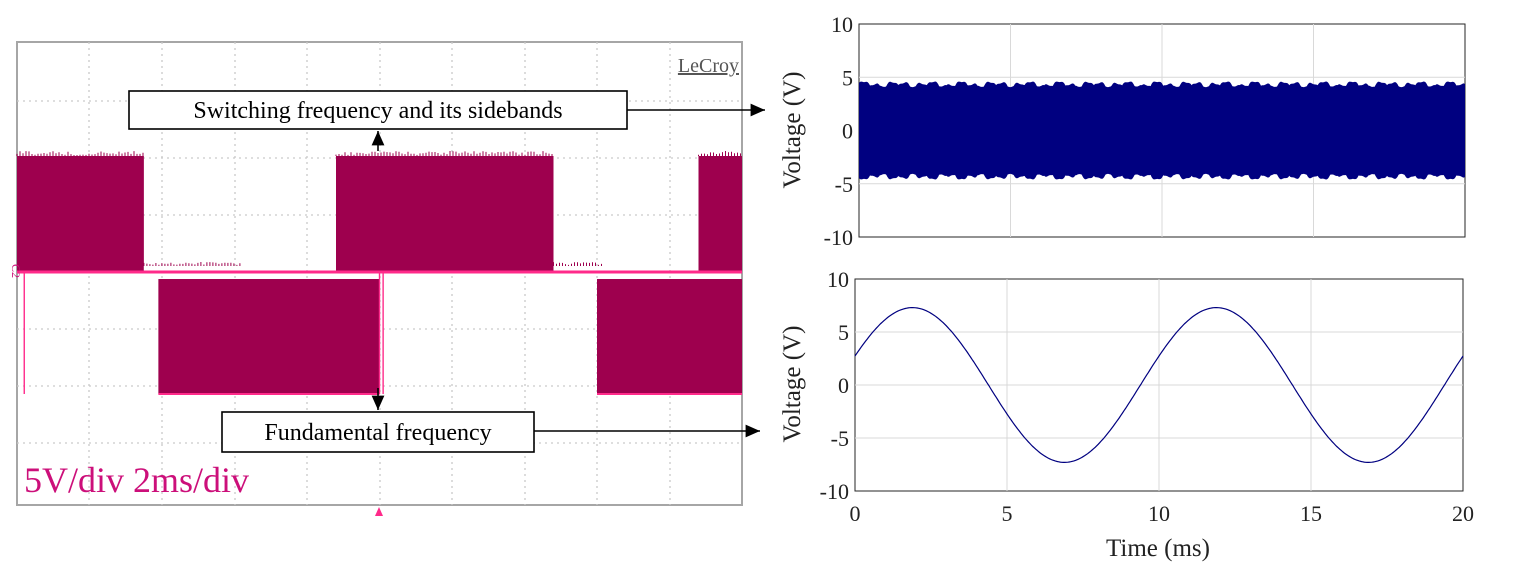 The image size is (1538, 567). What do you see at coordinates (708, 66) in the screenshot?
I see `scope-brand-logo: LeCroy` at bounding box center [708, 66].